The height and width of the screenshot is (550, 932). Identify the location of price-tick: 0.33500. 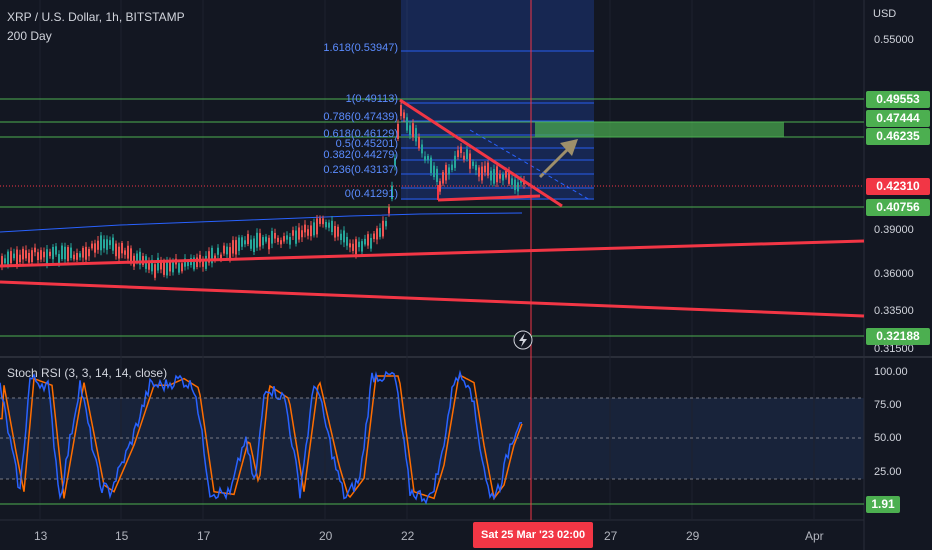
(894, 311).